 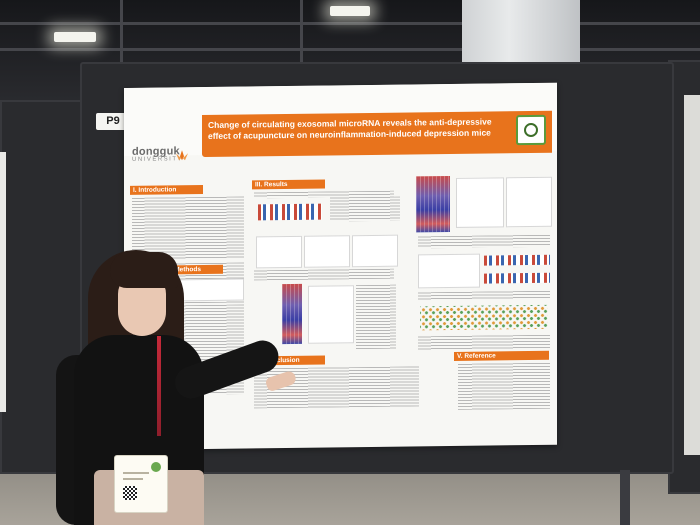 I want to click on badge-logo-icon, so click(x=156, y=467).